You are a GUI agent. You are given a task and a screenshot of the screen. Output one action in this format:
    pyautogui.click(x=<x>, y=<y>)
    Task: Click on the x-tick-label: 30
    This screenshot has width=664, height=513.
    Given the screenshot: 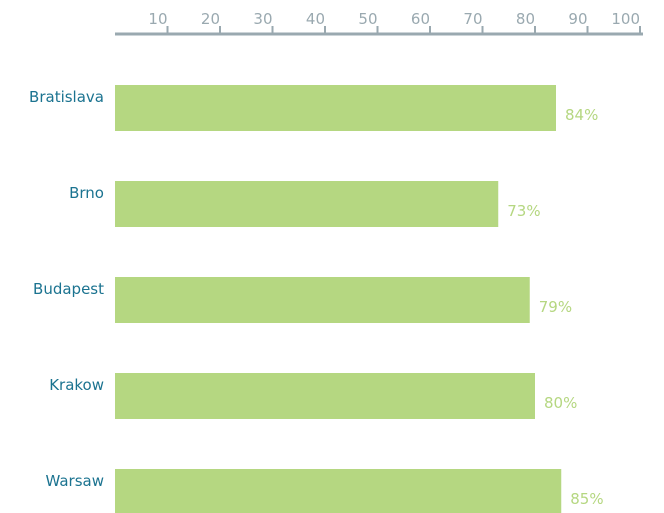 What is the action you would take?
    pyautogui.click(x=262, y=19)
    